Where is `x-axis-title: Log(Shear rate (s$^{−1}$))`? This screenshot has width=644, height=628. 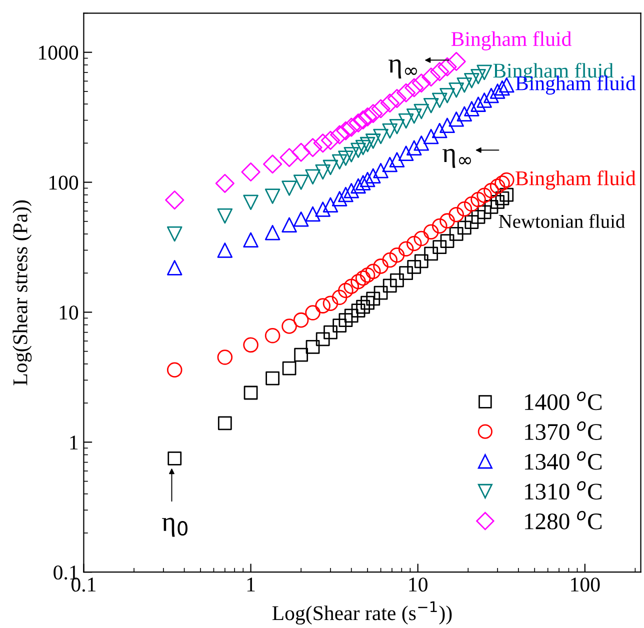 x-axis-title: Log(Shear rate (s$^{−1}$)) is located at coordinates (362, 613).